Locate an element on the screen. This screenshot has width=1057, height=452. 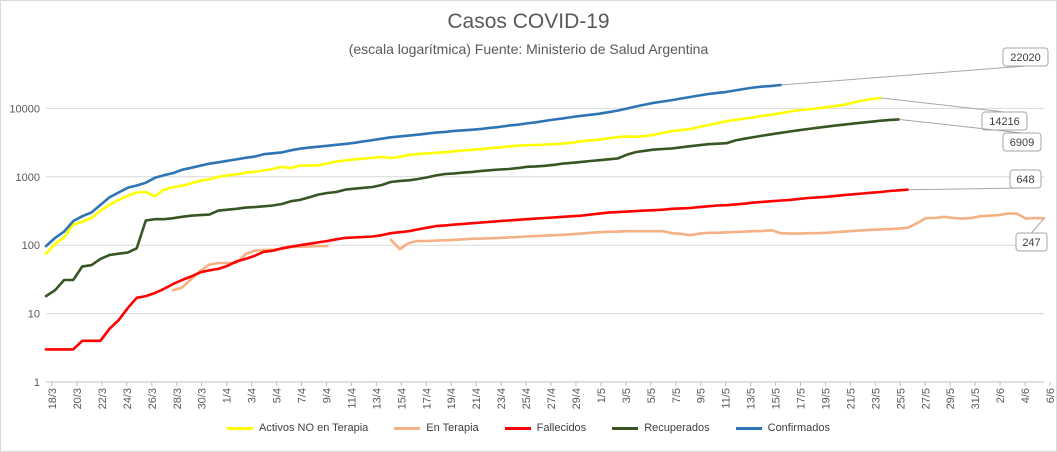
legend-label: Fallecidos is located at coordinates (561, 428).